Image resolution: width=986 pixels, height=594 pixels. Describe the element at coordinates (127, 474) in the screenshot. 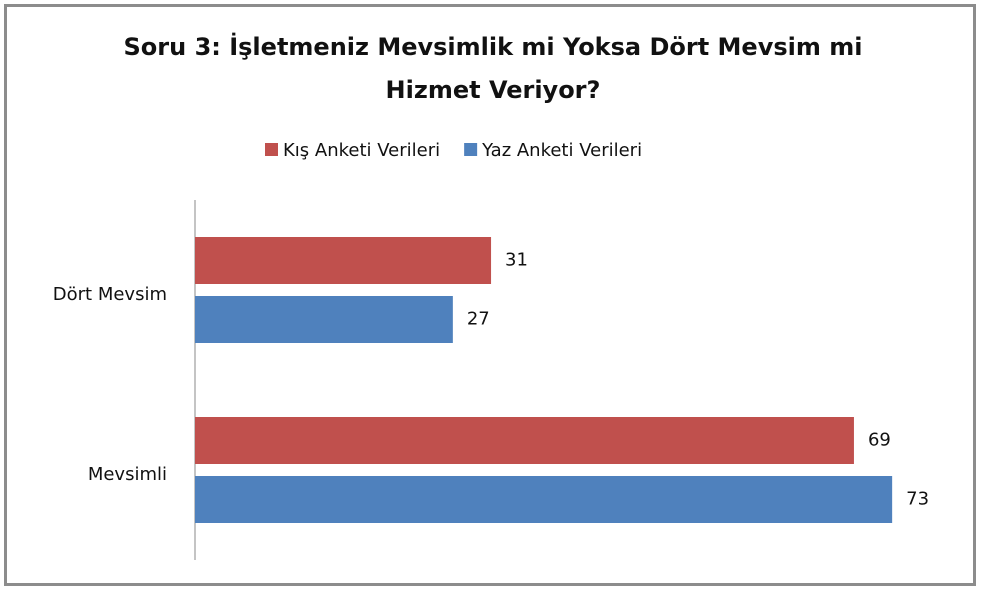

I see `y-tick-label: Mevsimli` at that location.